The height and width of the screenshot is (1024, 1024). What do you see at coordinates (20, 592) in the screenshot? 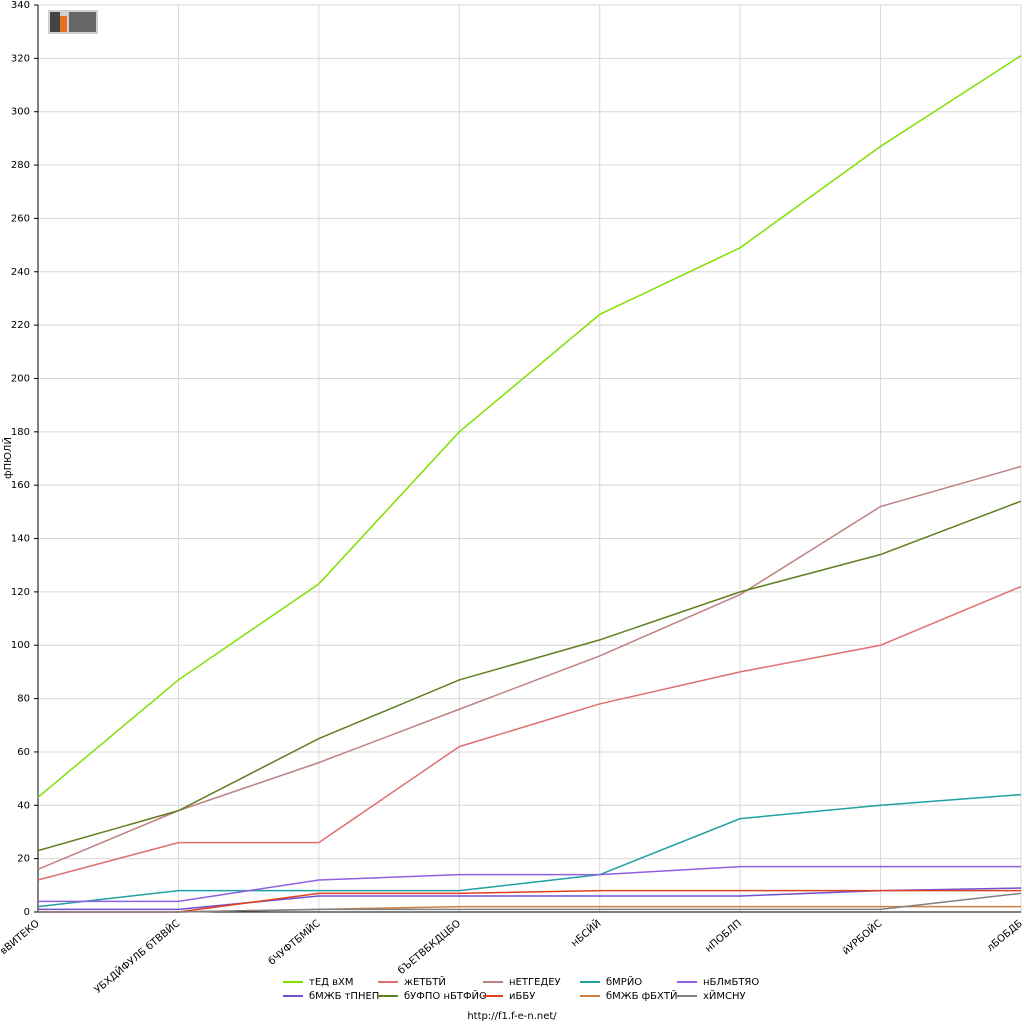
I see `y-tick-label: 120` at bounding box center [20, 592].